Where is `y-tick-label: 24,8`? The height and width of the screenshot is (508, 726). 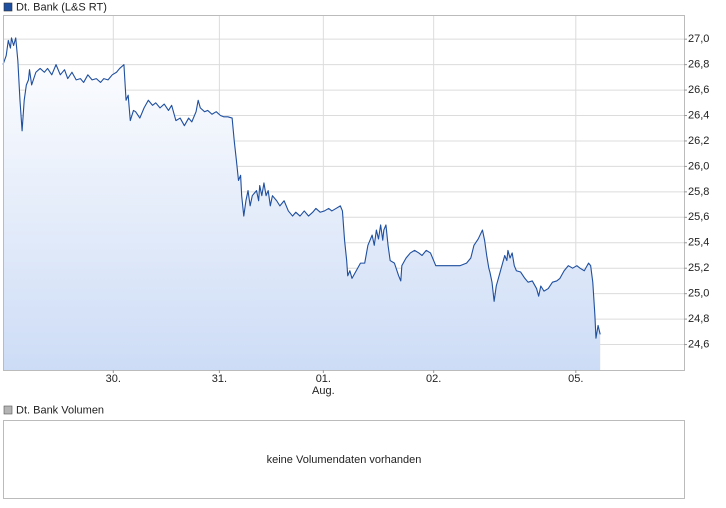
y-tick-label: 24,8 is located at coordinates (698, 319).